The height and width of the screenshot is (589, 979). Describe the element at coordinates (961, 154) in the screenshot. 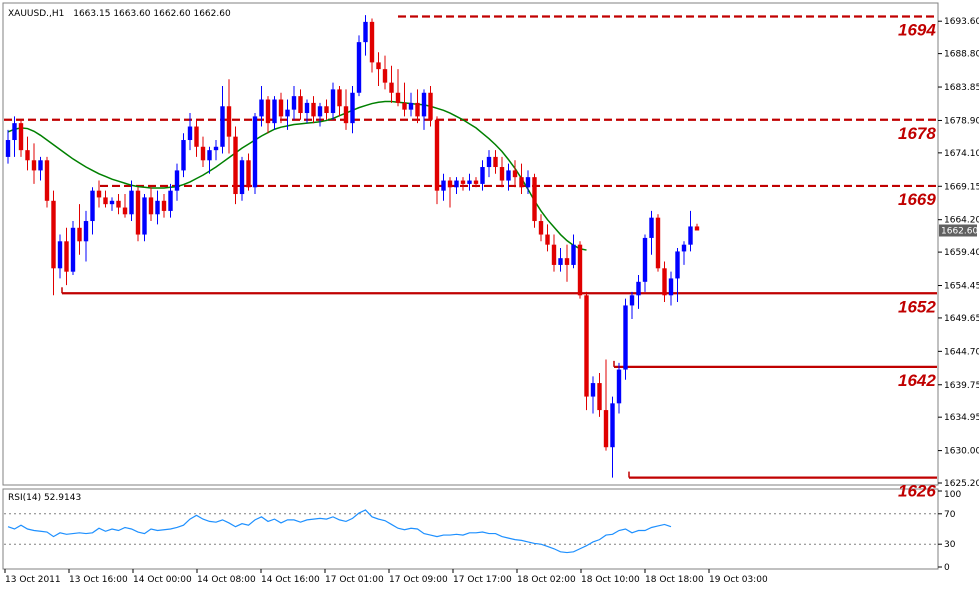

I see `price-tick-label: 1674.10` at that location.